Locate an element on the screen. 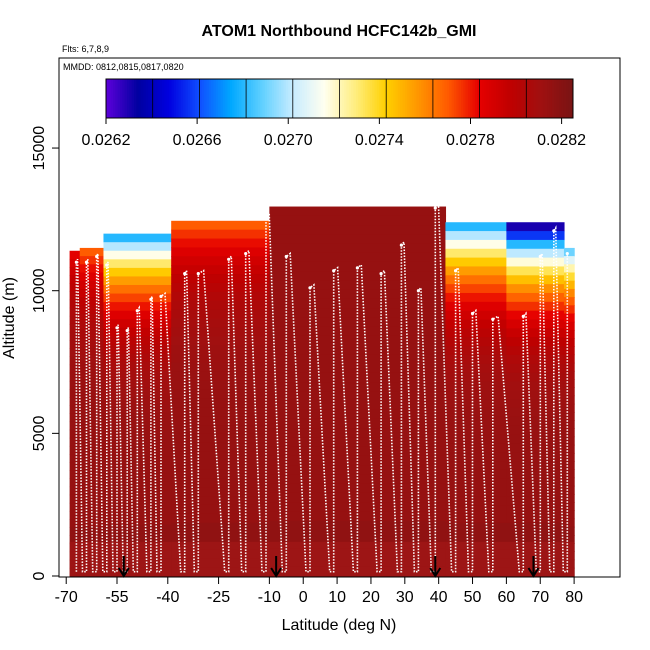 The width and height of the screenshot is (650, 650). chart-title: ATOM1 Northbound HCFC142b_GMI is located at coordinates (339, 31).